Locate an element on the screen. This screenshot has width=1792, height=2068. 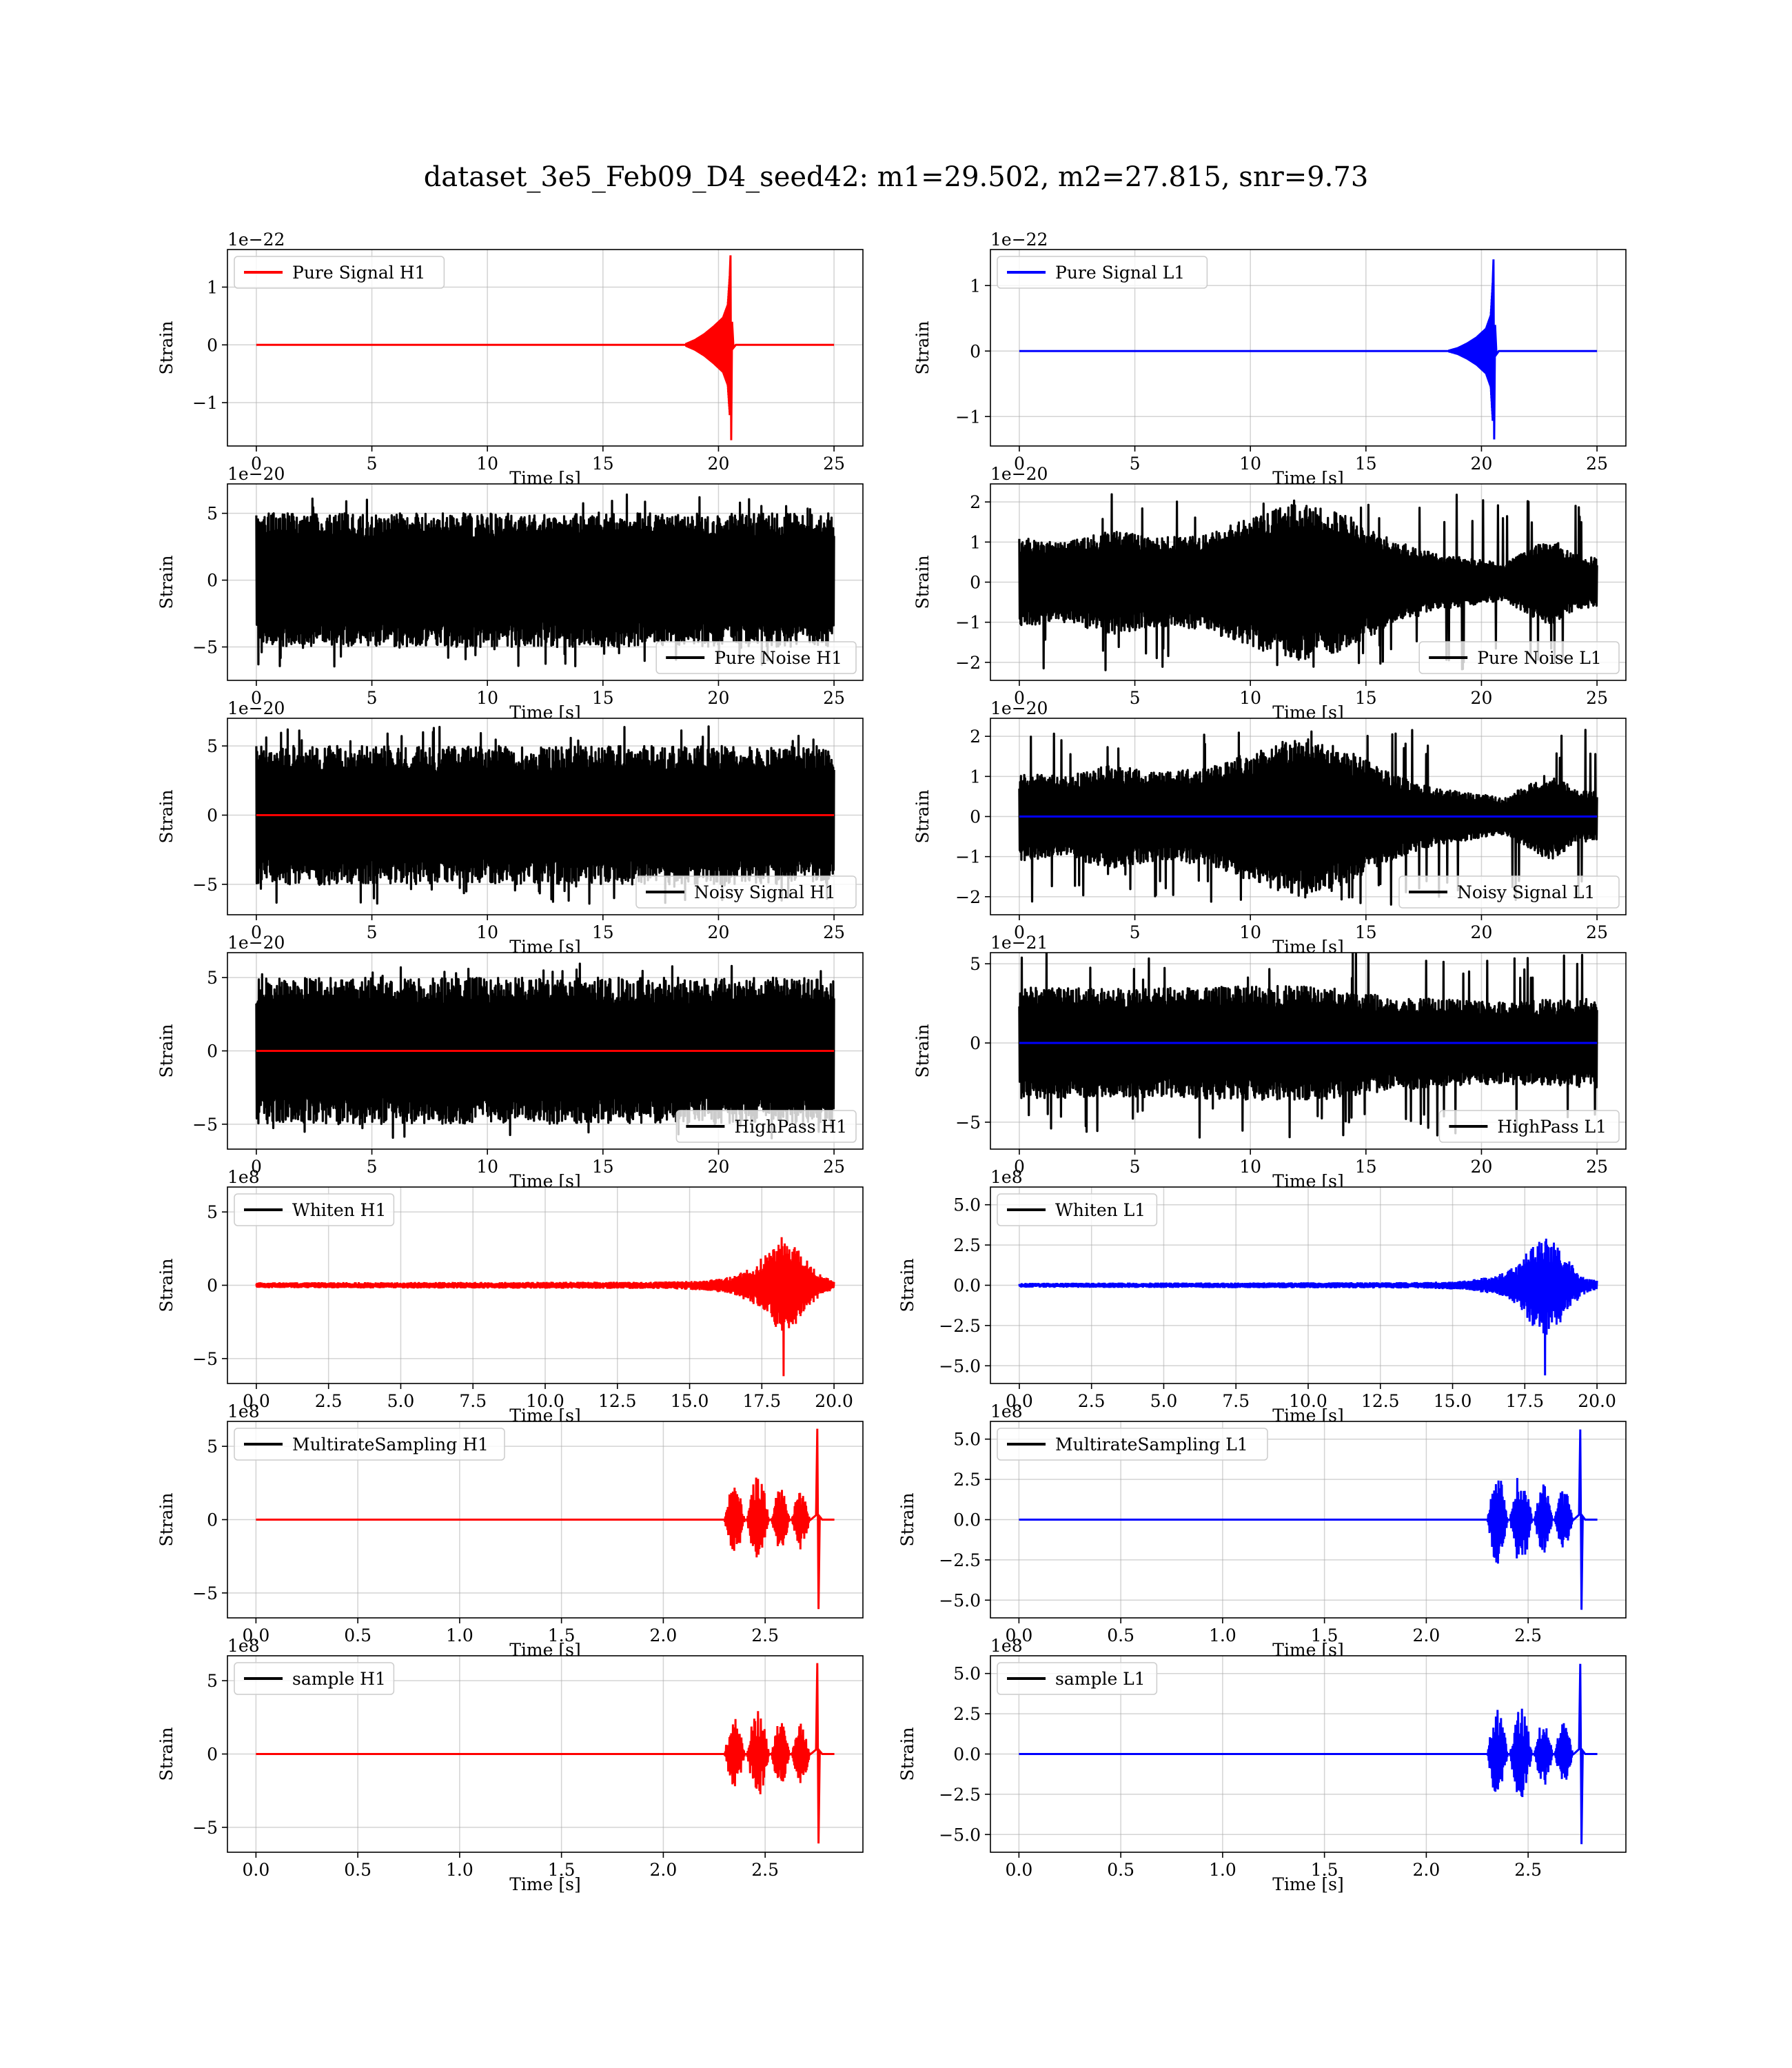
series-noisy-signal-l1-line is located at coordinates (1308, 817).